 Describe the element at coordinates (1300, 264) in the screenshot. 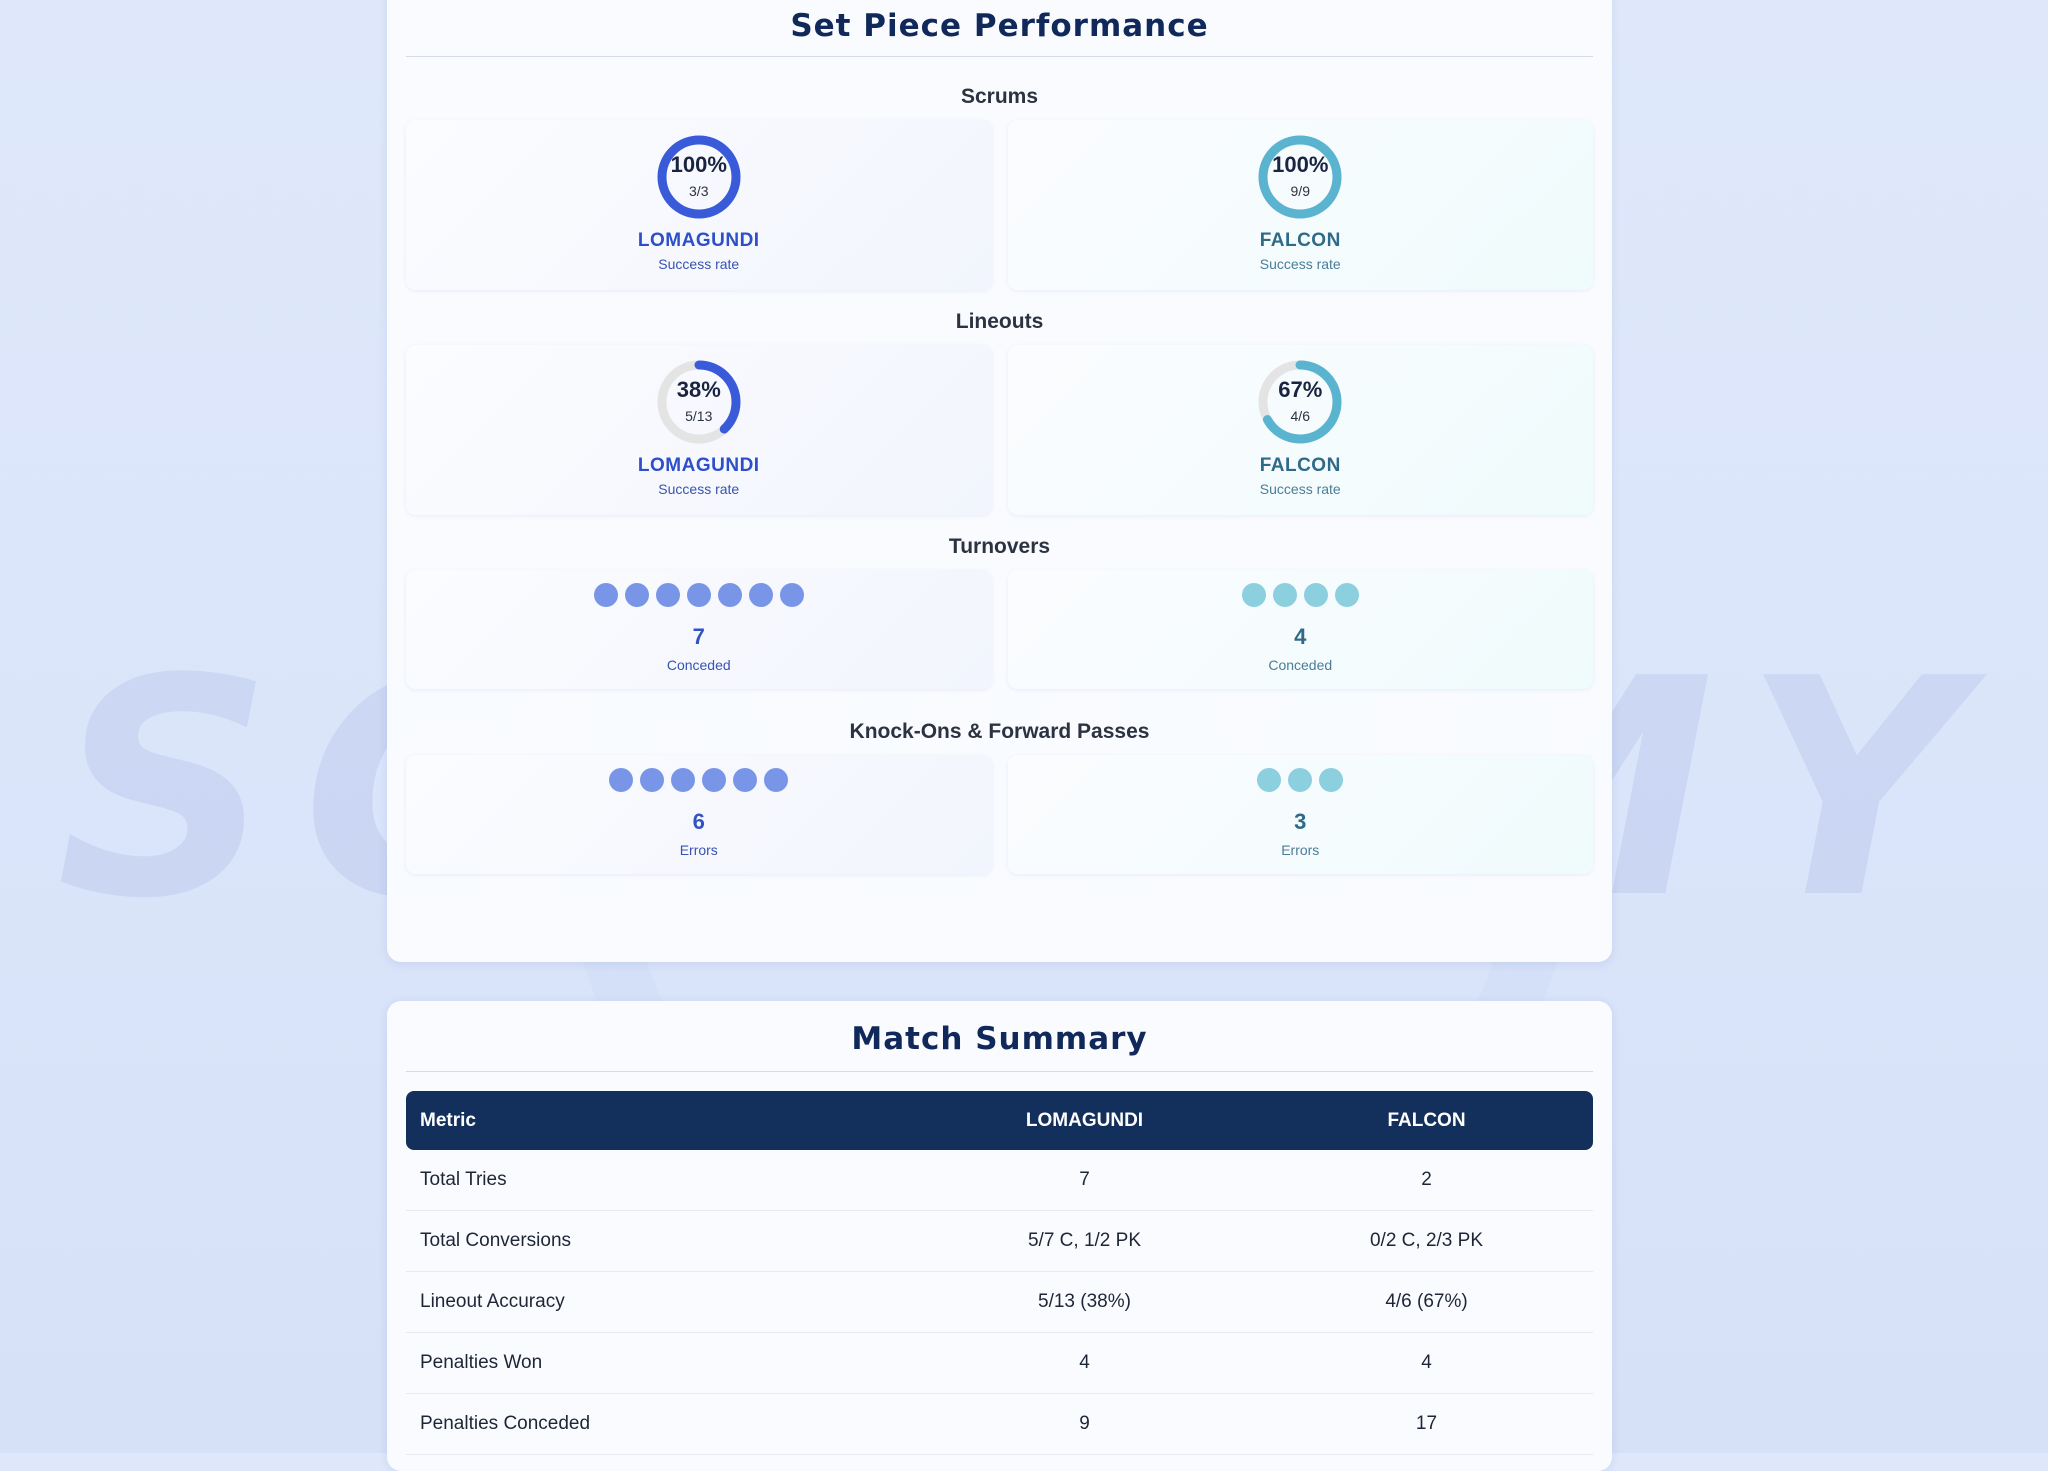

I see `scrums-away-sublabel: Success rate` at that location.